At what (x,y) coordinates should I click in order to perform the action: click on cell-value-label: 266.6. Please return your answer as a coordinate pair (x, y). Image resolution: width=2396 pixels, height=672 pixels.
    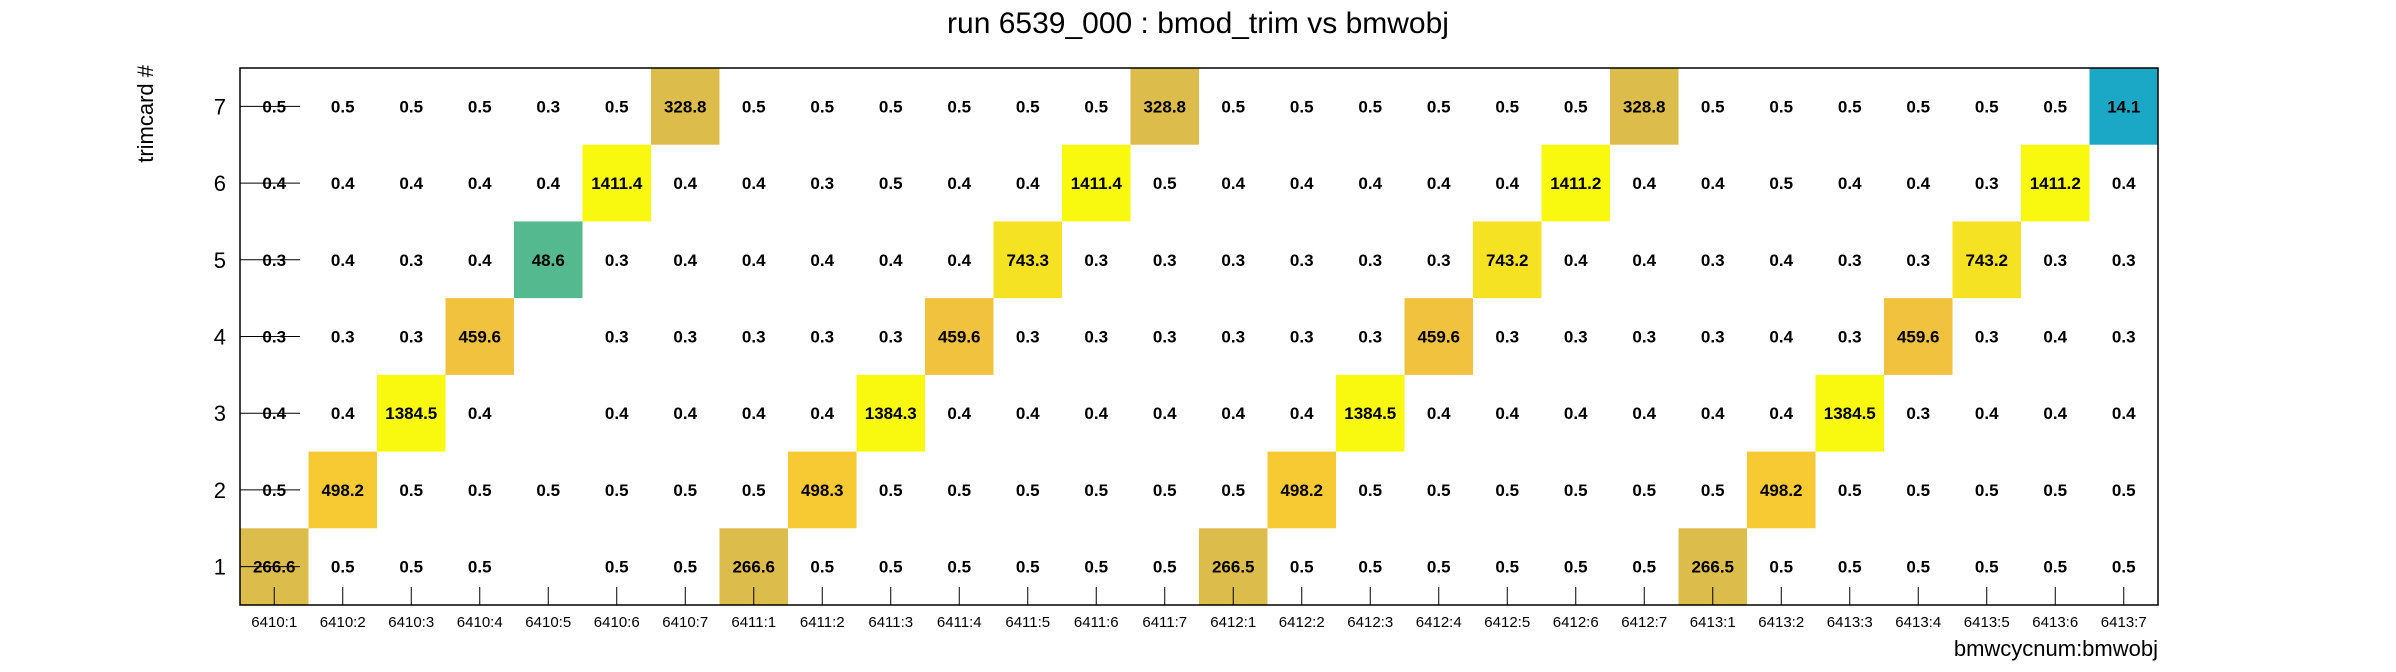
    Looking at the image, I should click on (753, 567).